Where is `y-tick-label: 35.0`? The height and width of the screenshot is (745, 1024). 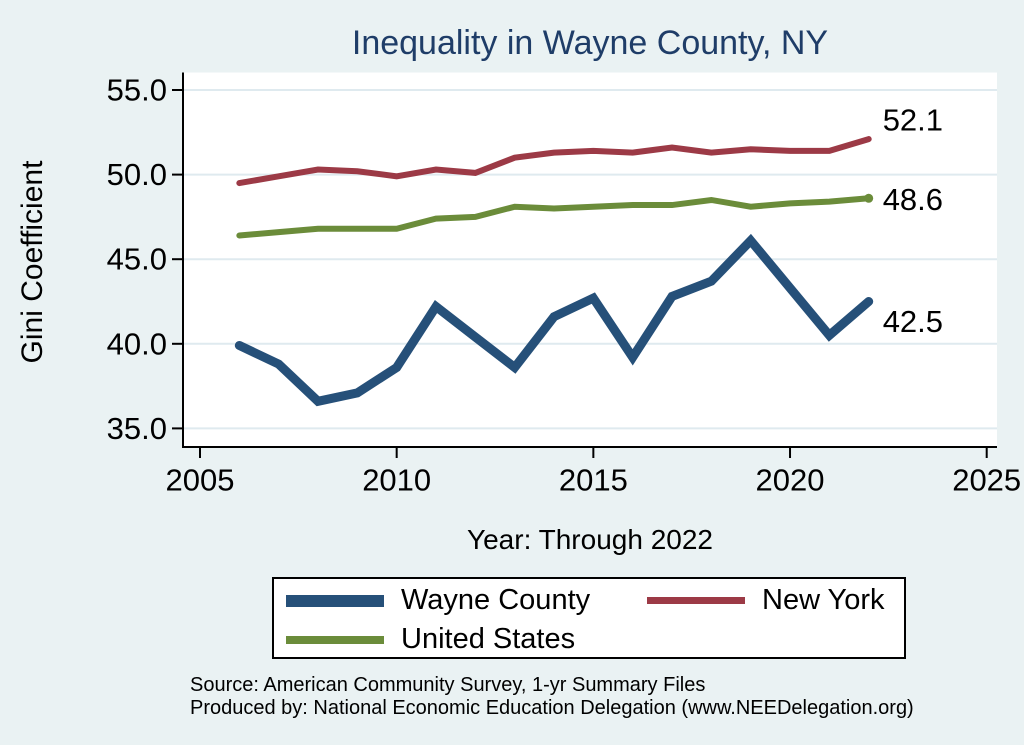
y-tick-label: 35.0 is located at coordinates (137, 428).